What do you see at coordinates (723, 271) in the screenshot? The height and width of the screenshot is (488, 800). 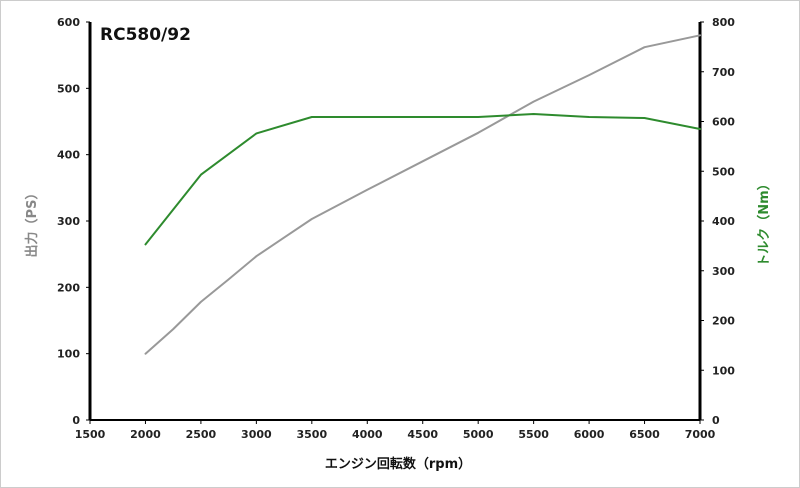 I see `y-tick-label-right: 300` at bounding box center [723, 271].